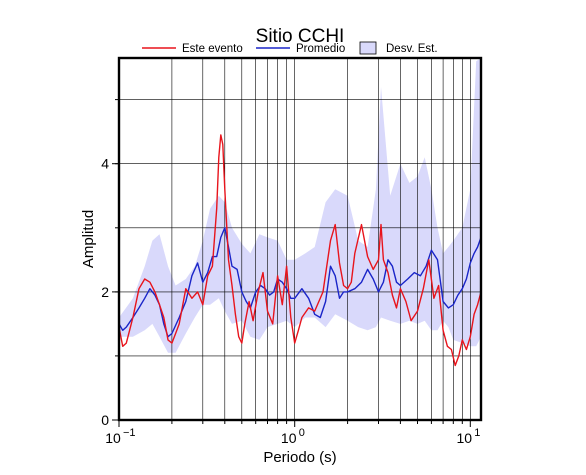 This screenshot has height=475, width=586. What do you see at coordinates (105, 292) in the screenshot?
I see `y-tick-label: 2` at bounding box center [105, 292].